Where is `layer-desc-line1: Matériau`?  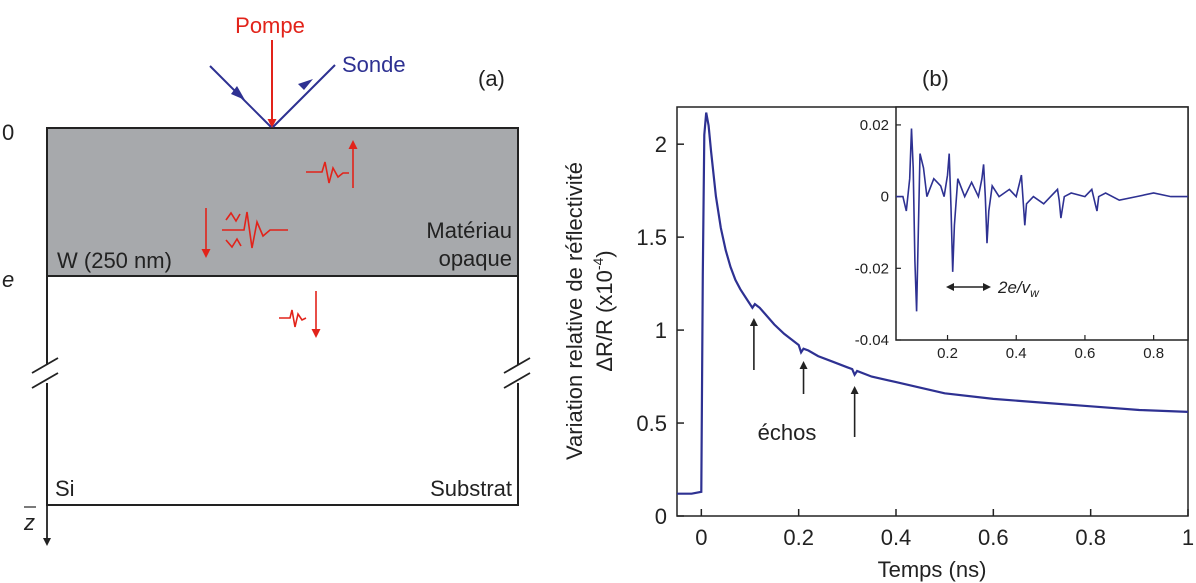 layer-desc-line1: Matériau is located at coordinates (469, 230).